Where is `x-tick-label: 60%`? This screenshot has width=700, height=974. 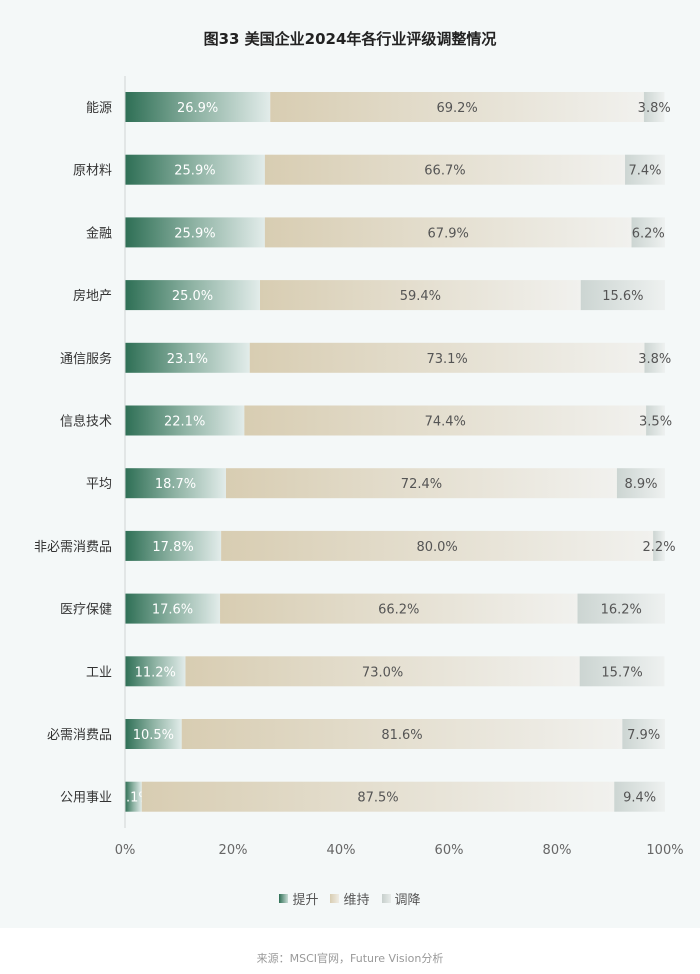 x-tick-label: 60% is located at coordinates (449, 850).